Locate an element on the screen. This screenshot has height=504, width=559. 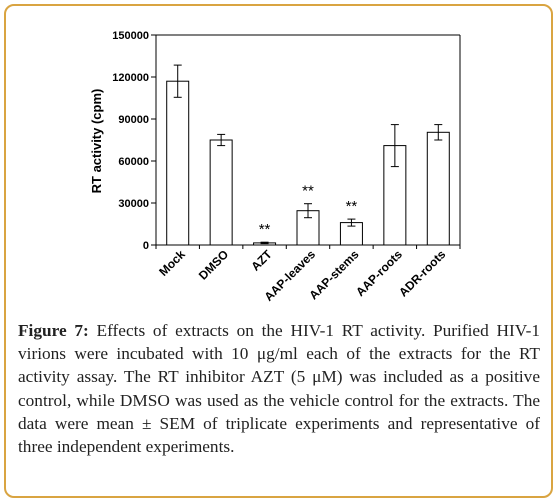
x-tick-label: DMSO is located at coordinates (213, 264).